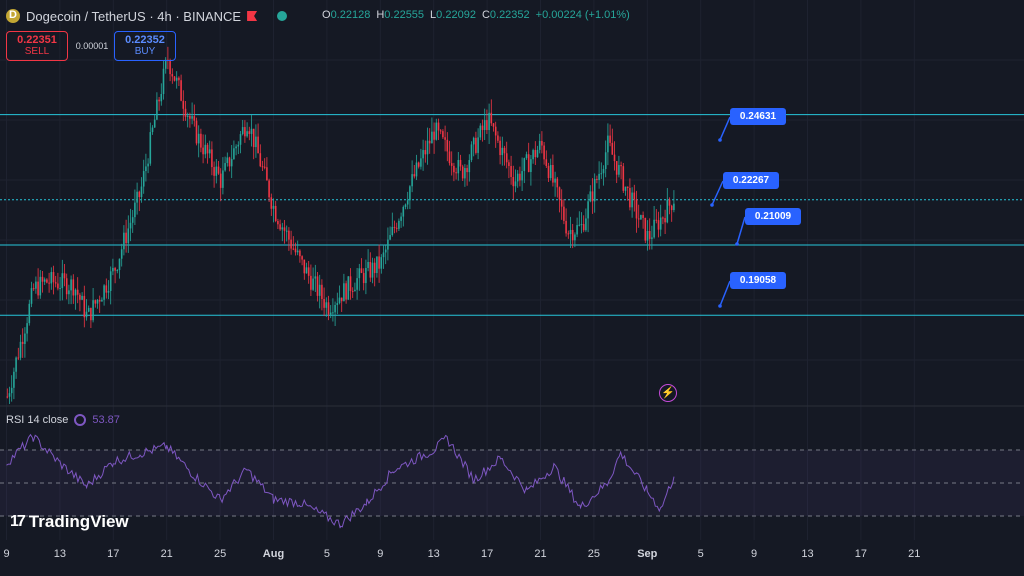  Describe the element at coordinates (13, 16) in the screenshot. I see `dogecoin-icon` at that location.